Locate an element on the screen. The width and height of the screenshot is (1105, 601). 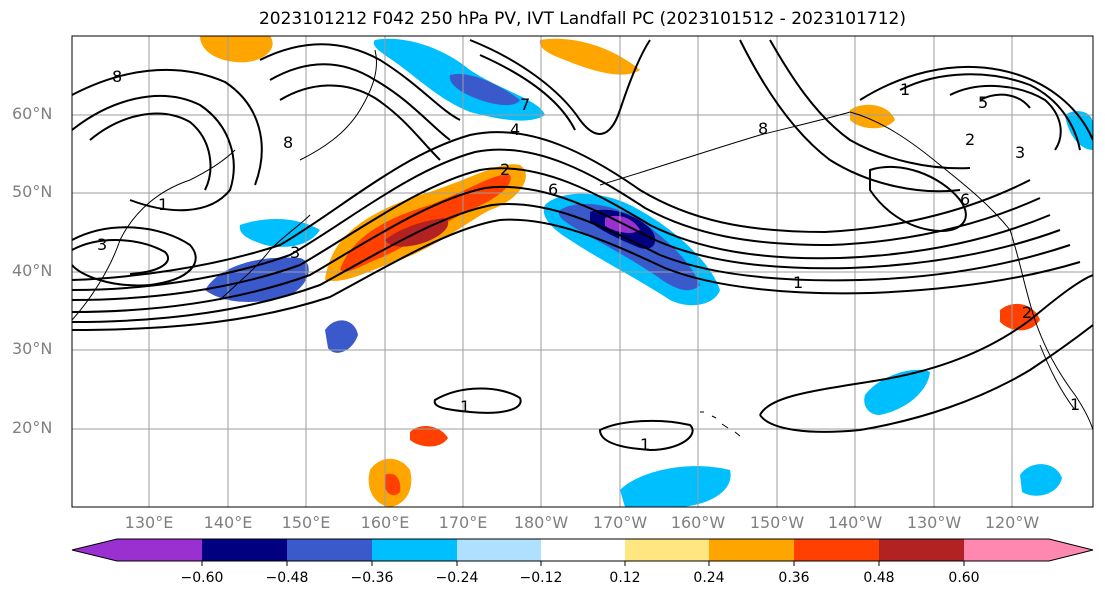
positive-anomaly-tropical is located at coordinates (429, 436).